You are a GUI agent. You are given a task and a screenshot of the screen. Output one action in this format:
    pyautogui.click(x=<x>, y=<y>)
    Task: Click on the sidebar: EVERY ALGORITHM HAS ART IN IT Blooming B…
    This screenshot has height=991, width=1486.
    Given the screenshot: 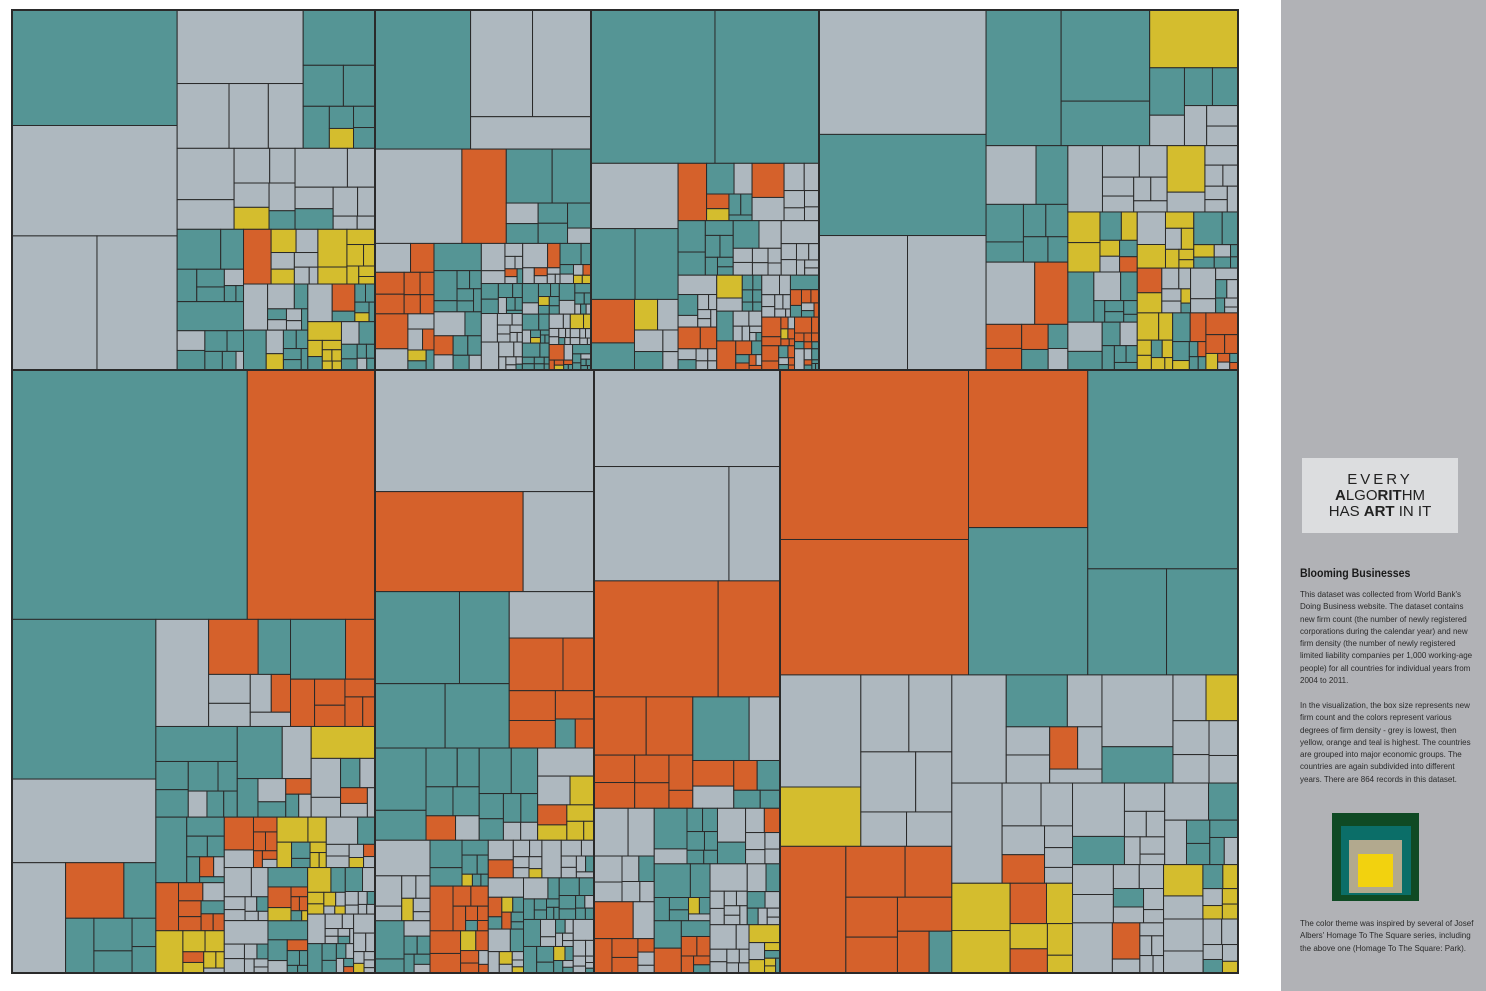 What is the action you would take?
    pyautogui.click(x=1383, y=495)
    